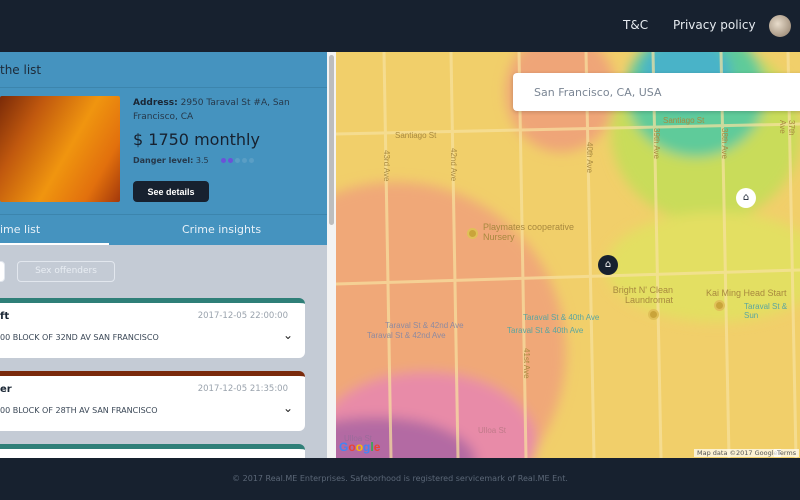 The image size is (800, 500). Describe the element at coordinates (787, 453) in the screenshot. I see `terms-of-use-link: Terms` at that location.